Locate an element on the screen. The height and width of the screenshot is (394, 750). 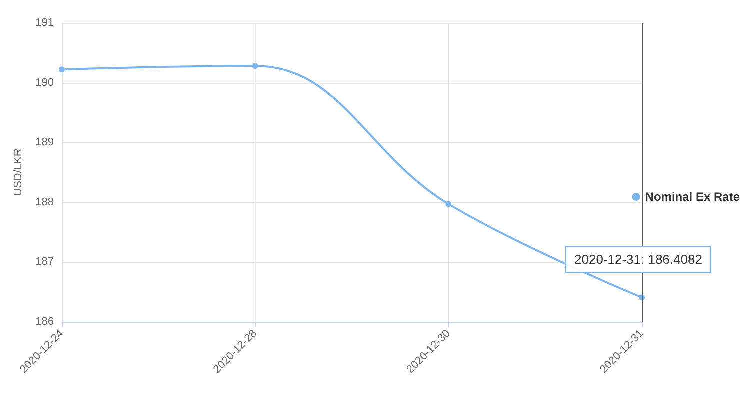
y-tick-label: 189 is located at coordinates (45, 142).